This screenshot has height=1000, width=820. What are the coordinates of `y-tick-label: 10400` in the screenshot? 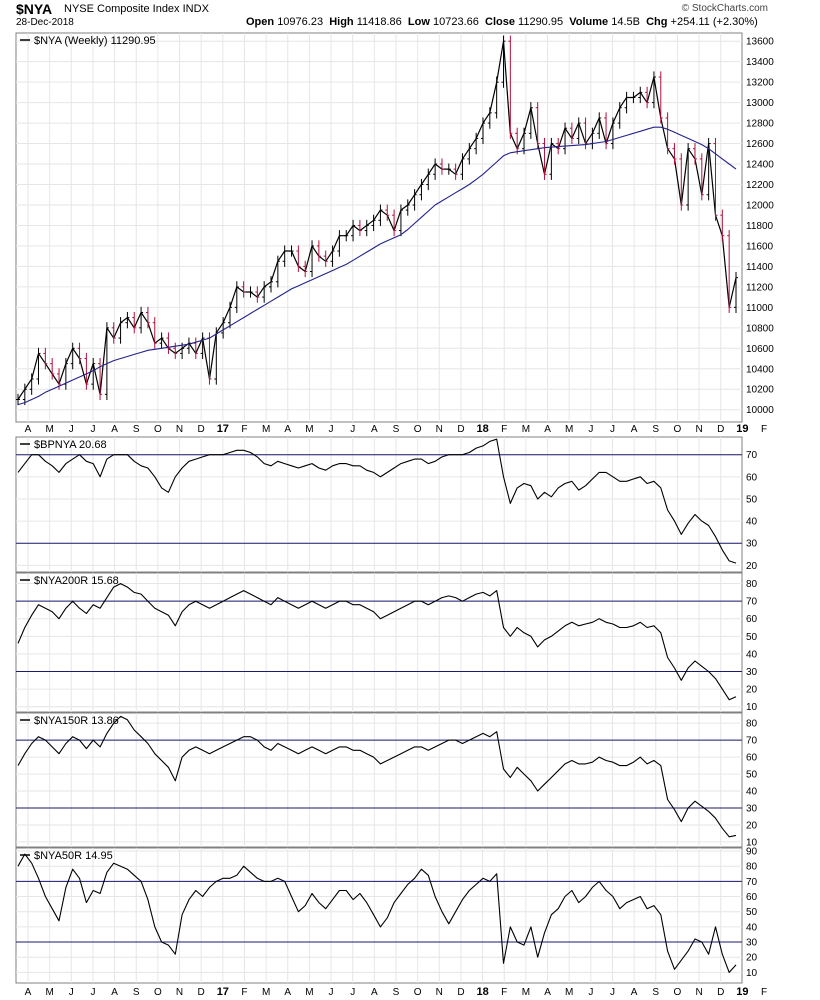 It's located at (760, 369).